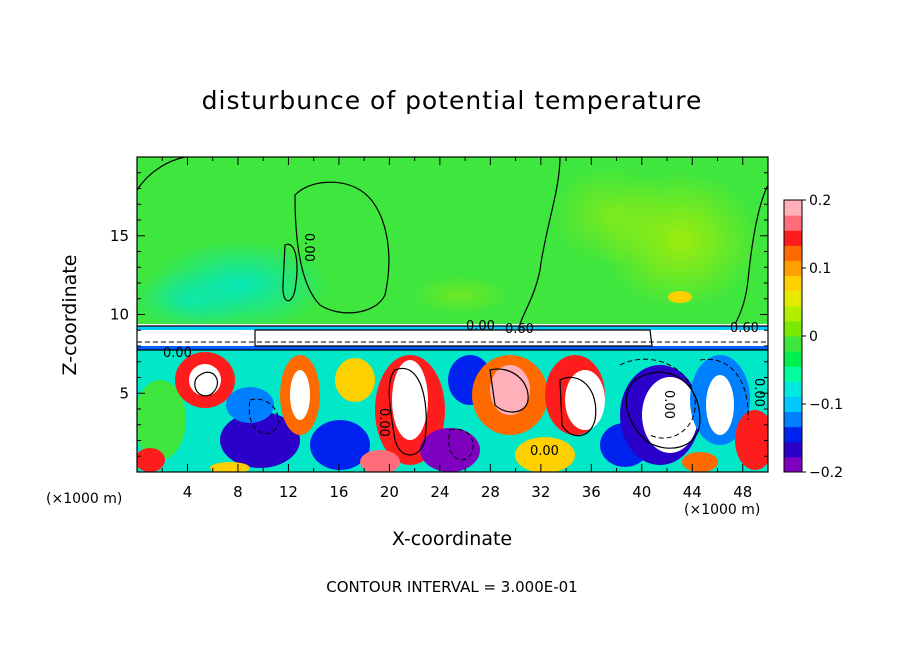 The width and height of the screenshot is (904, 654). I want to click on colorbar-label: −0.2, so click(826, 473).